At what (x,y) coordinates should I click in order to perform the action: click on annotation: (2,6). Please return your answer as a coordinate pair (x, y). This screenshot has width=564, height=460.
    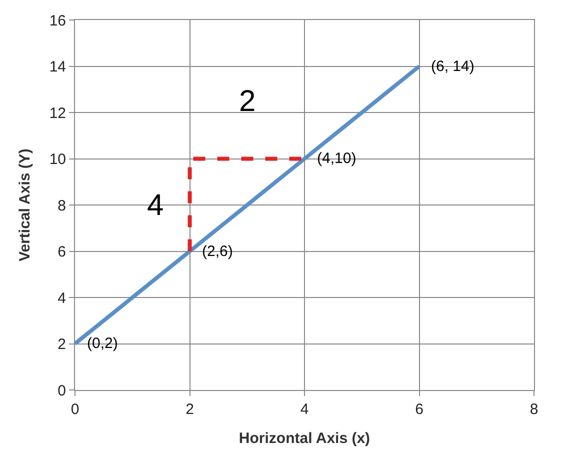
    Looking at the image, I should click on (217, 251).